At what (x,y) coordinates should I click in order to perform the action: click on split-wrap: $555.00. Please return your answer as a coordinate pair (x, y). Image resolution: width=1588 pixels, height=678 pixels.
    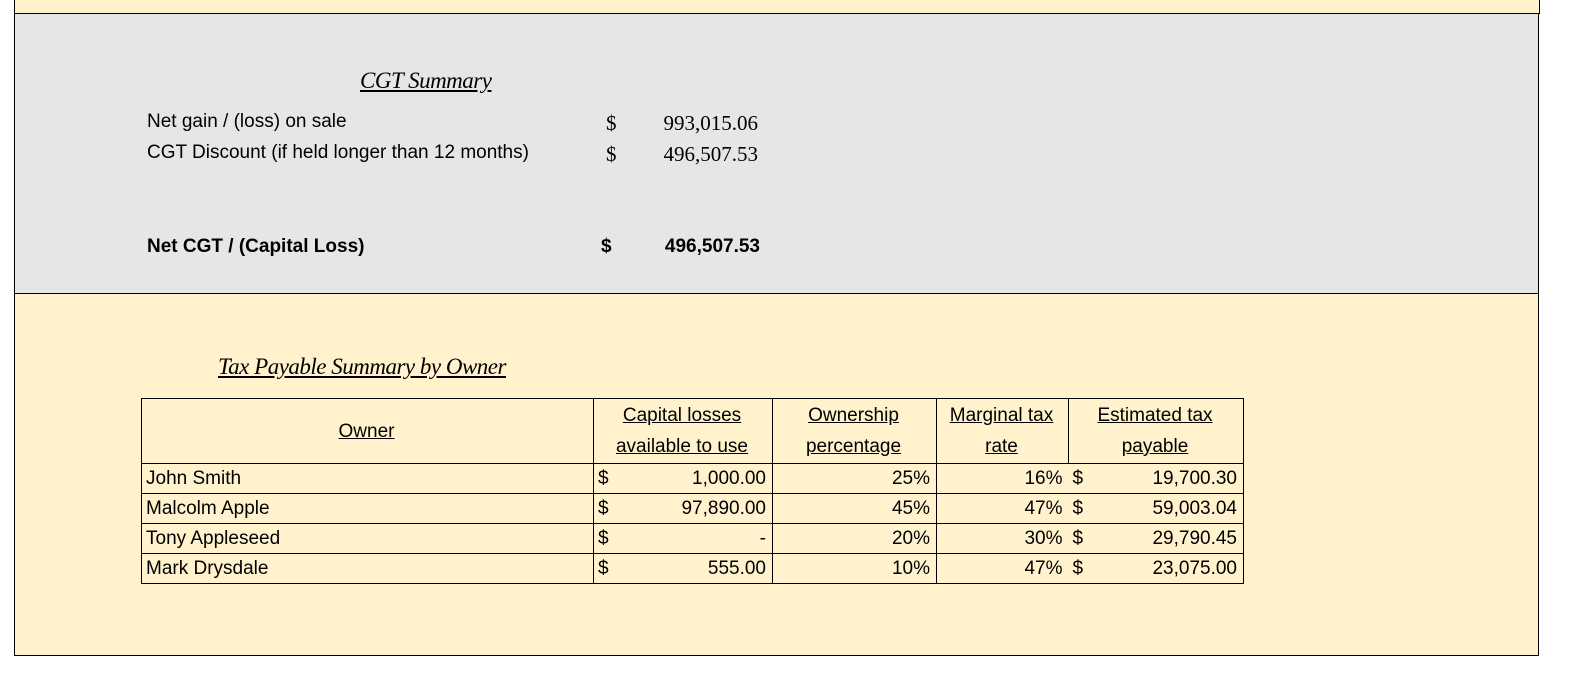
    Looking at the image, I should click on (682, 569).